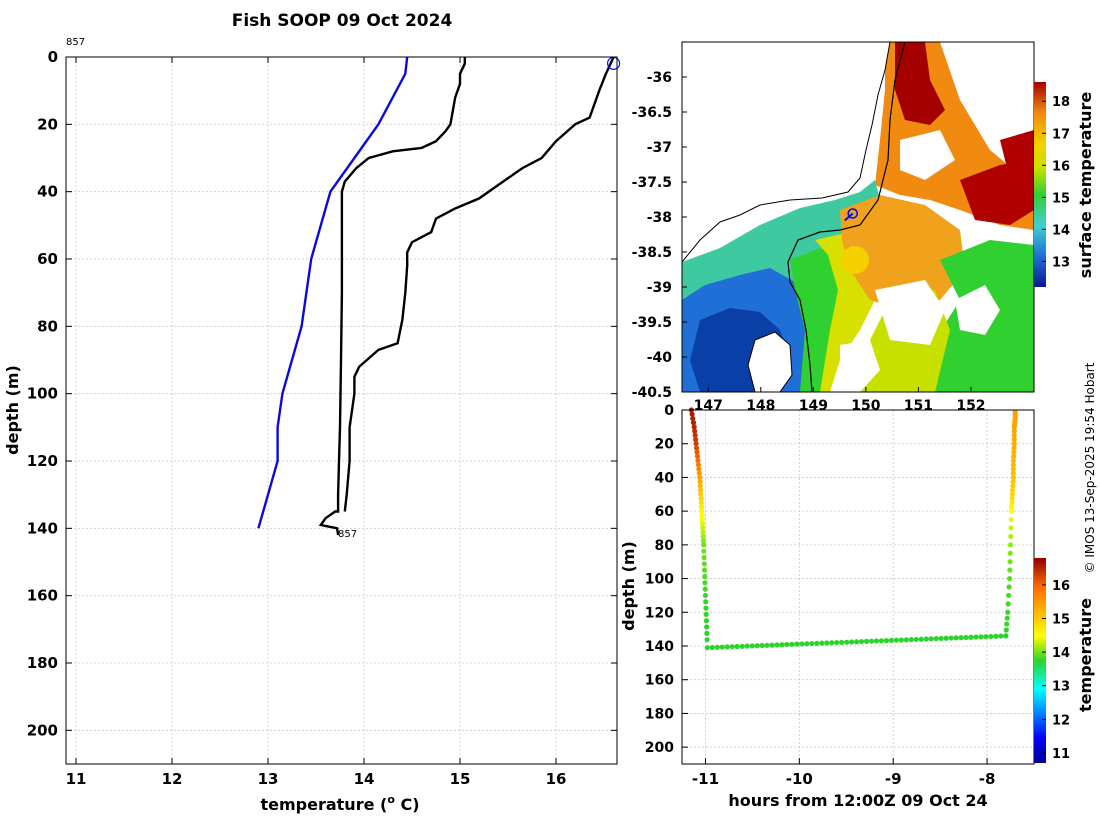 The image size is (1100, 820). What do you see at coordinates (855, 260) in the screenshot?
I see `sst-eddy-core` at bounding box center [855, 260].